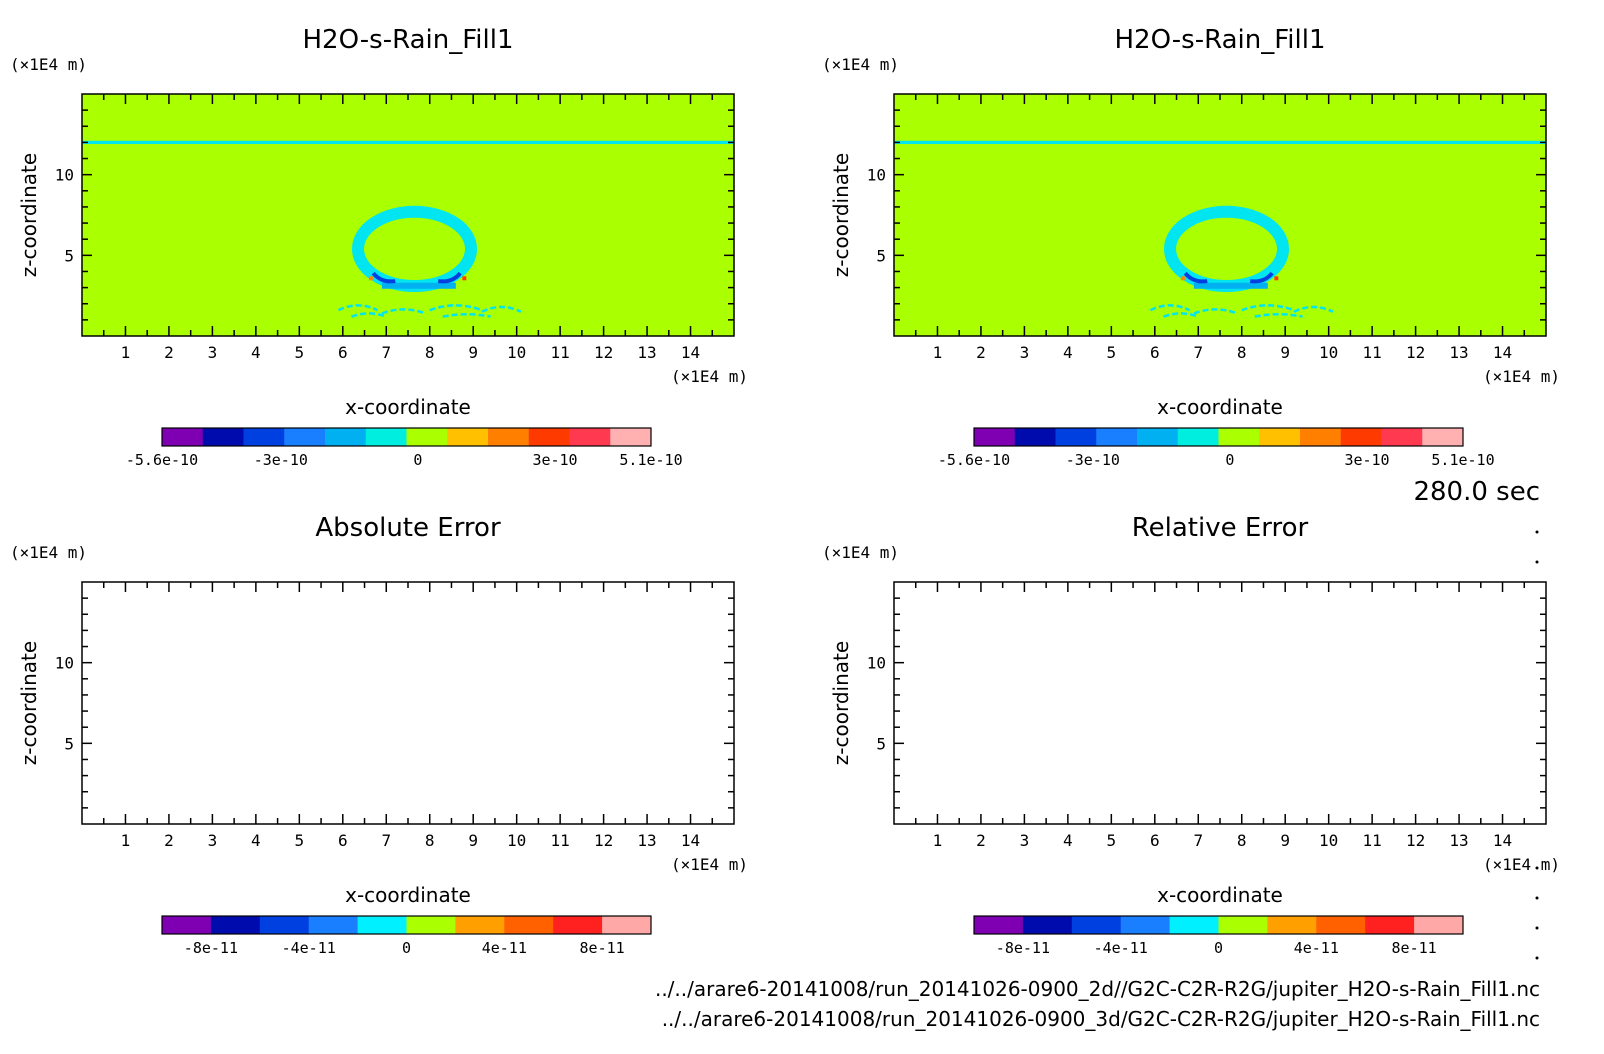  What do you see at coordinates (211, 948) in the screenshot?
I see `colorbar-tick-label: -8e-11` at bounding box center [211, 948].